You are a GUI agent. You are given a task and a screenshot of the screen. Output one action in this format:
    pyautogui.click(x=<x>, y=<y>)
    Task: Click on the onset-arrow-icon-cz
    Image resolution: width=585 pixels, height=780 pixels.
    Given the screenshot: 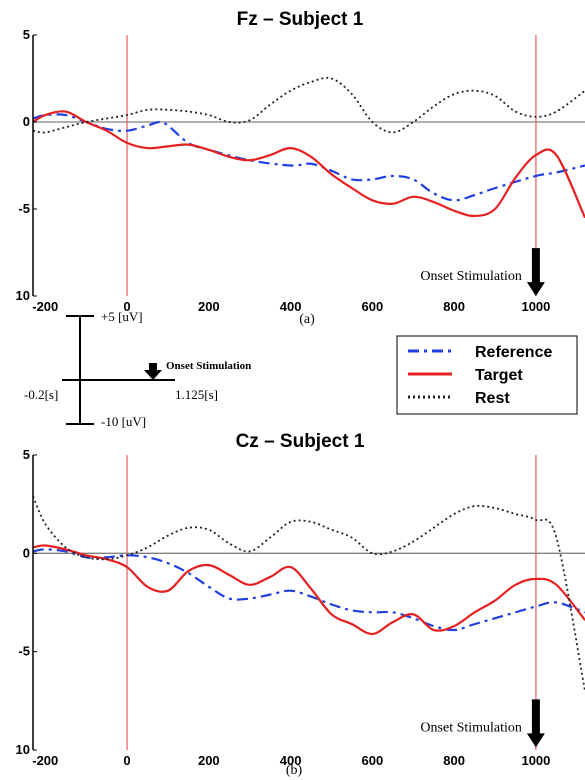 What is the action you would take?
    pyautogui.click(x=535, y=723)
    